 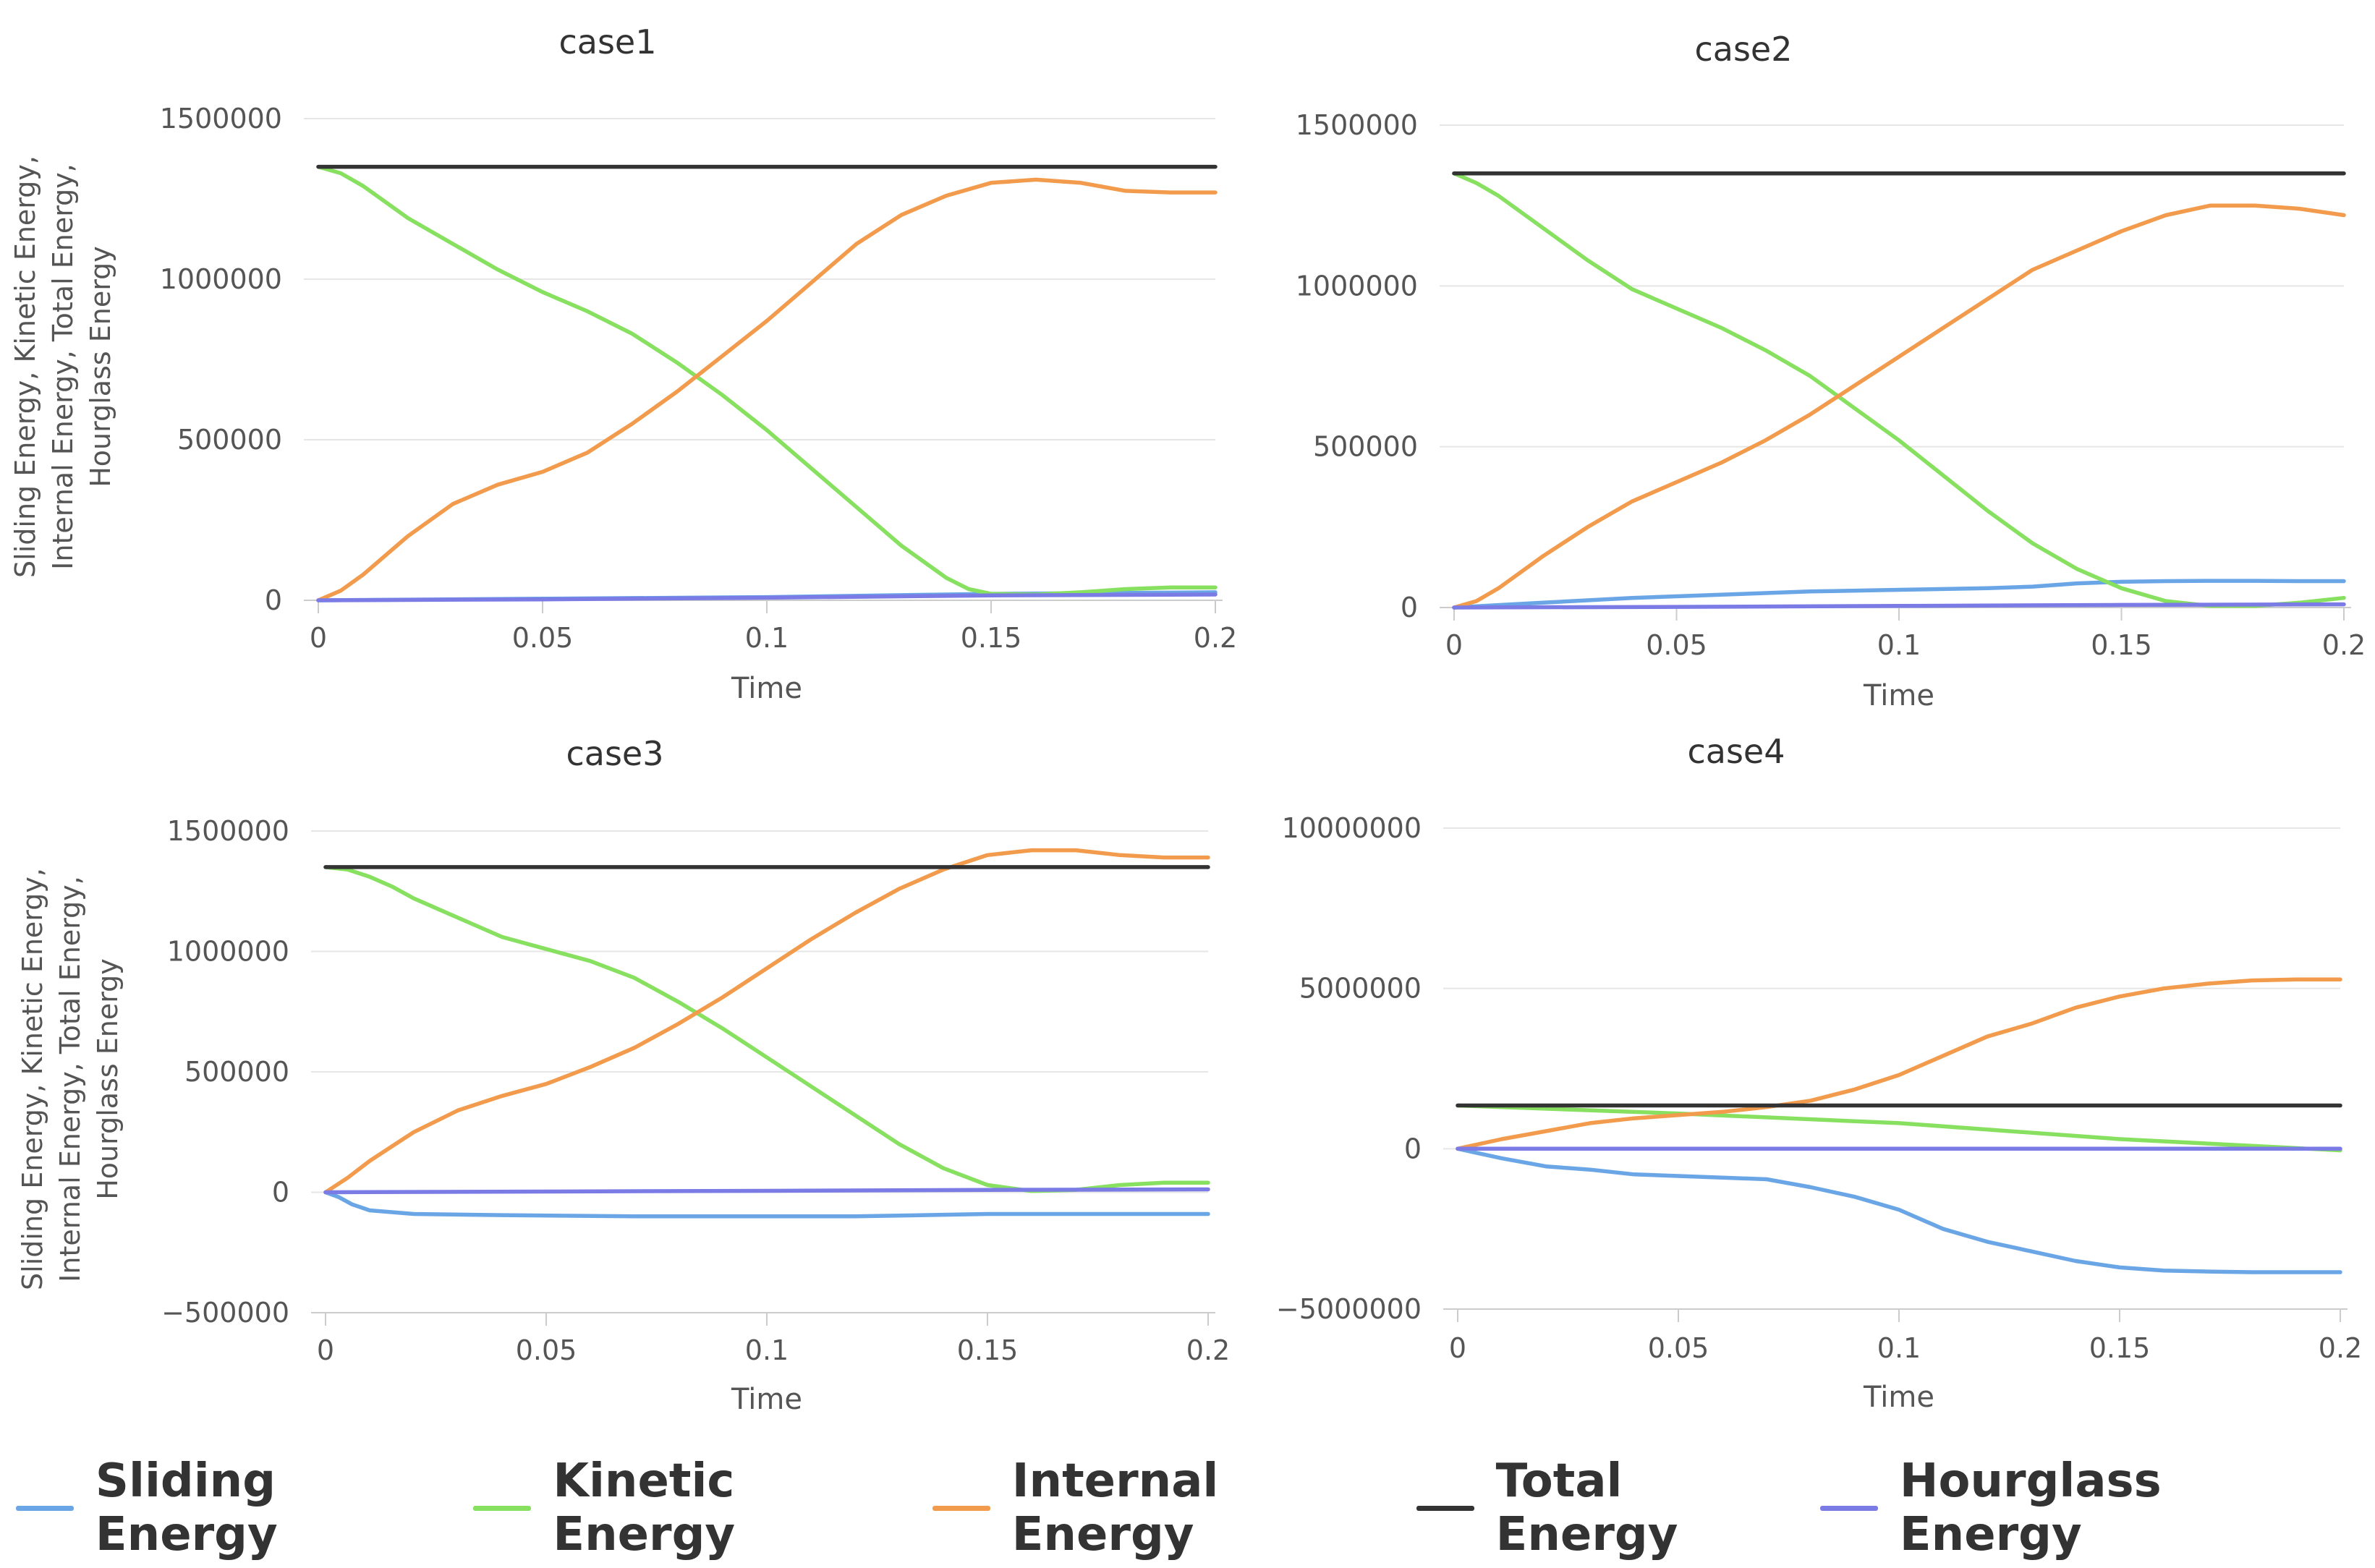 I want to click on legend-item-kinetic-energy: Kinetic Energy, so click(x=702, y=1507).